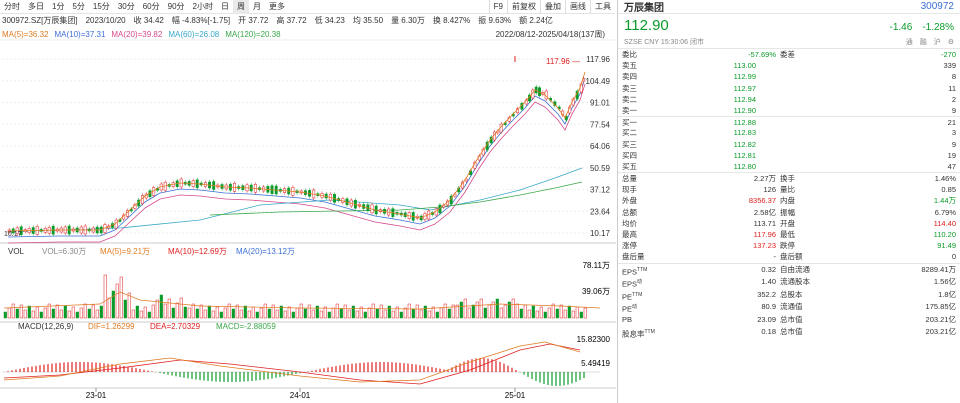  What do you see at coordinates (789, 190) in the screenshot?
I see `stat-row: 现手 126 量比 0.85` at bounding box center [789, 190].